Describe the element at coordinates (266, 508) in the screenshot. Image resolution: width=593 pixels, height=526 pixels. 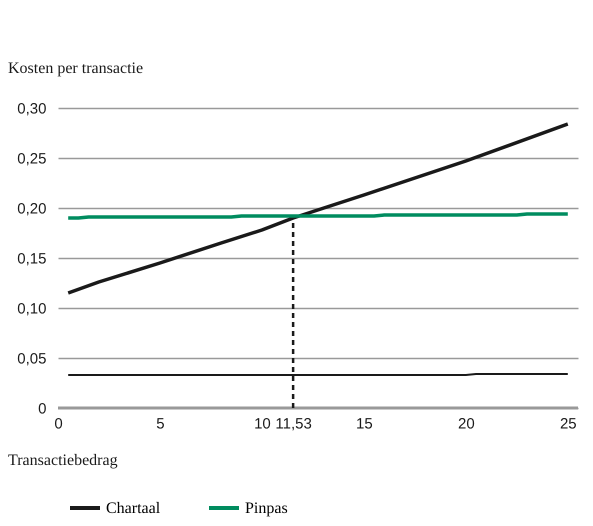
I see `legend-label: Pinpas` at that location.